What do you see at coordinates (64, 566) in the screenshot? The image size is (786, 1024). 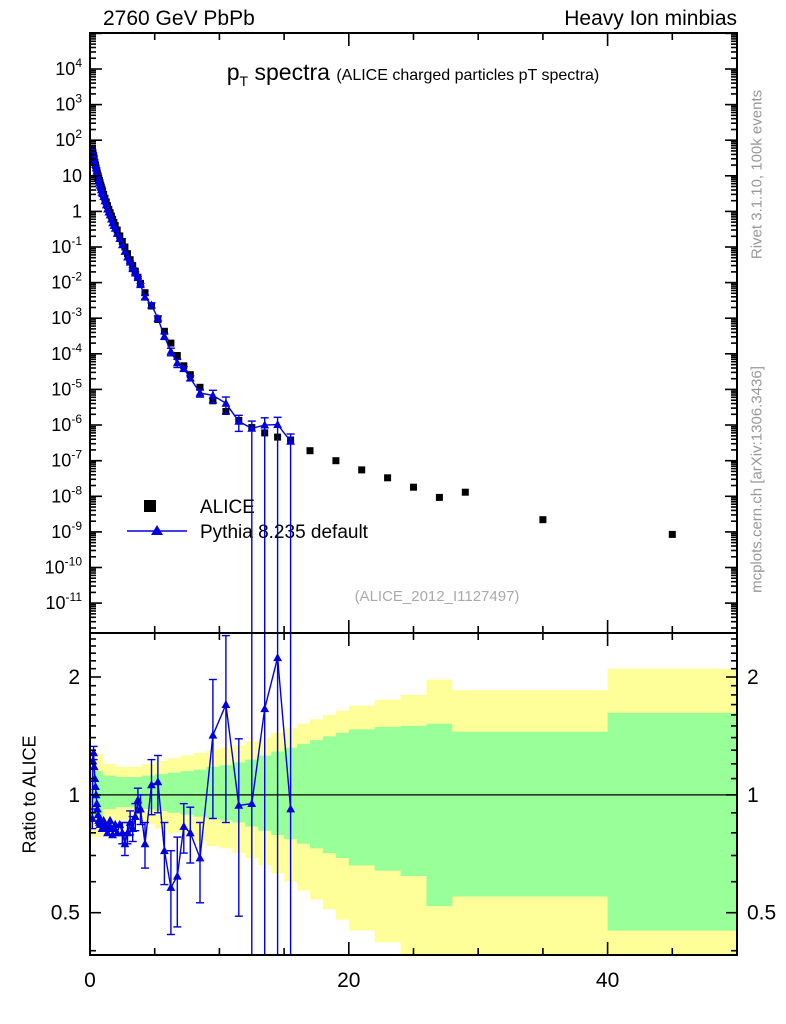 I see `svg-text: 10⁻¹⁰` at bounding box center [64, 566].